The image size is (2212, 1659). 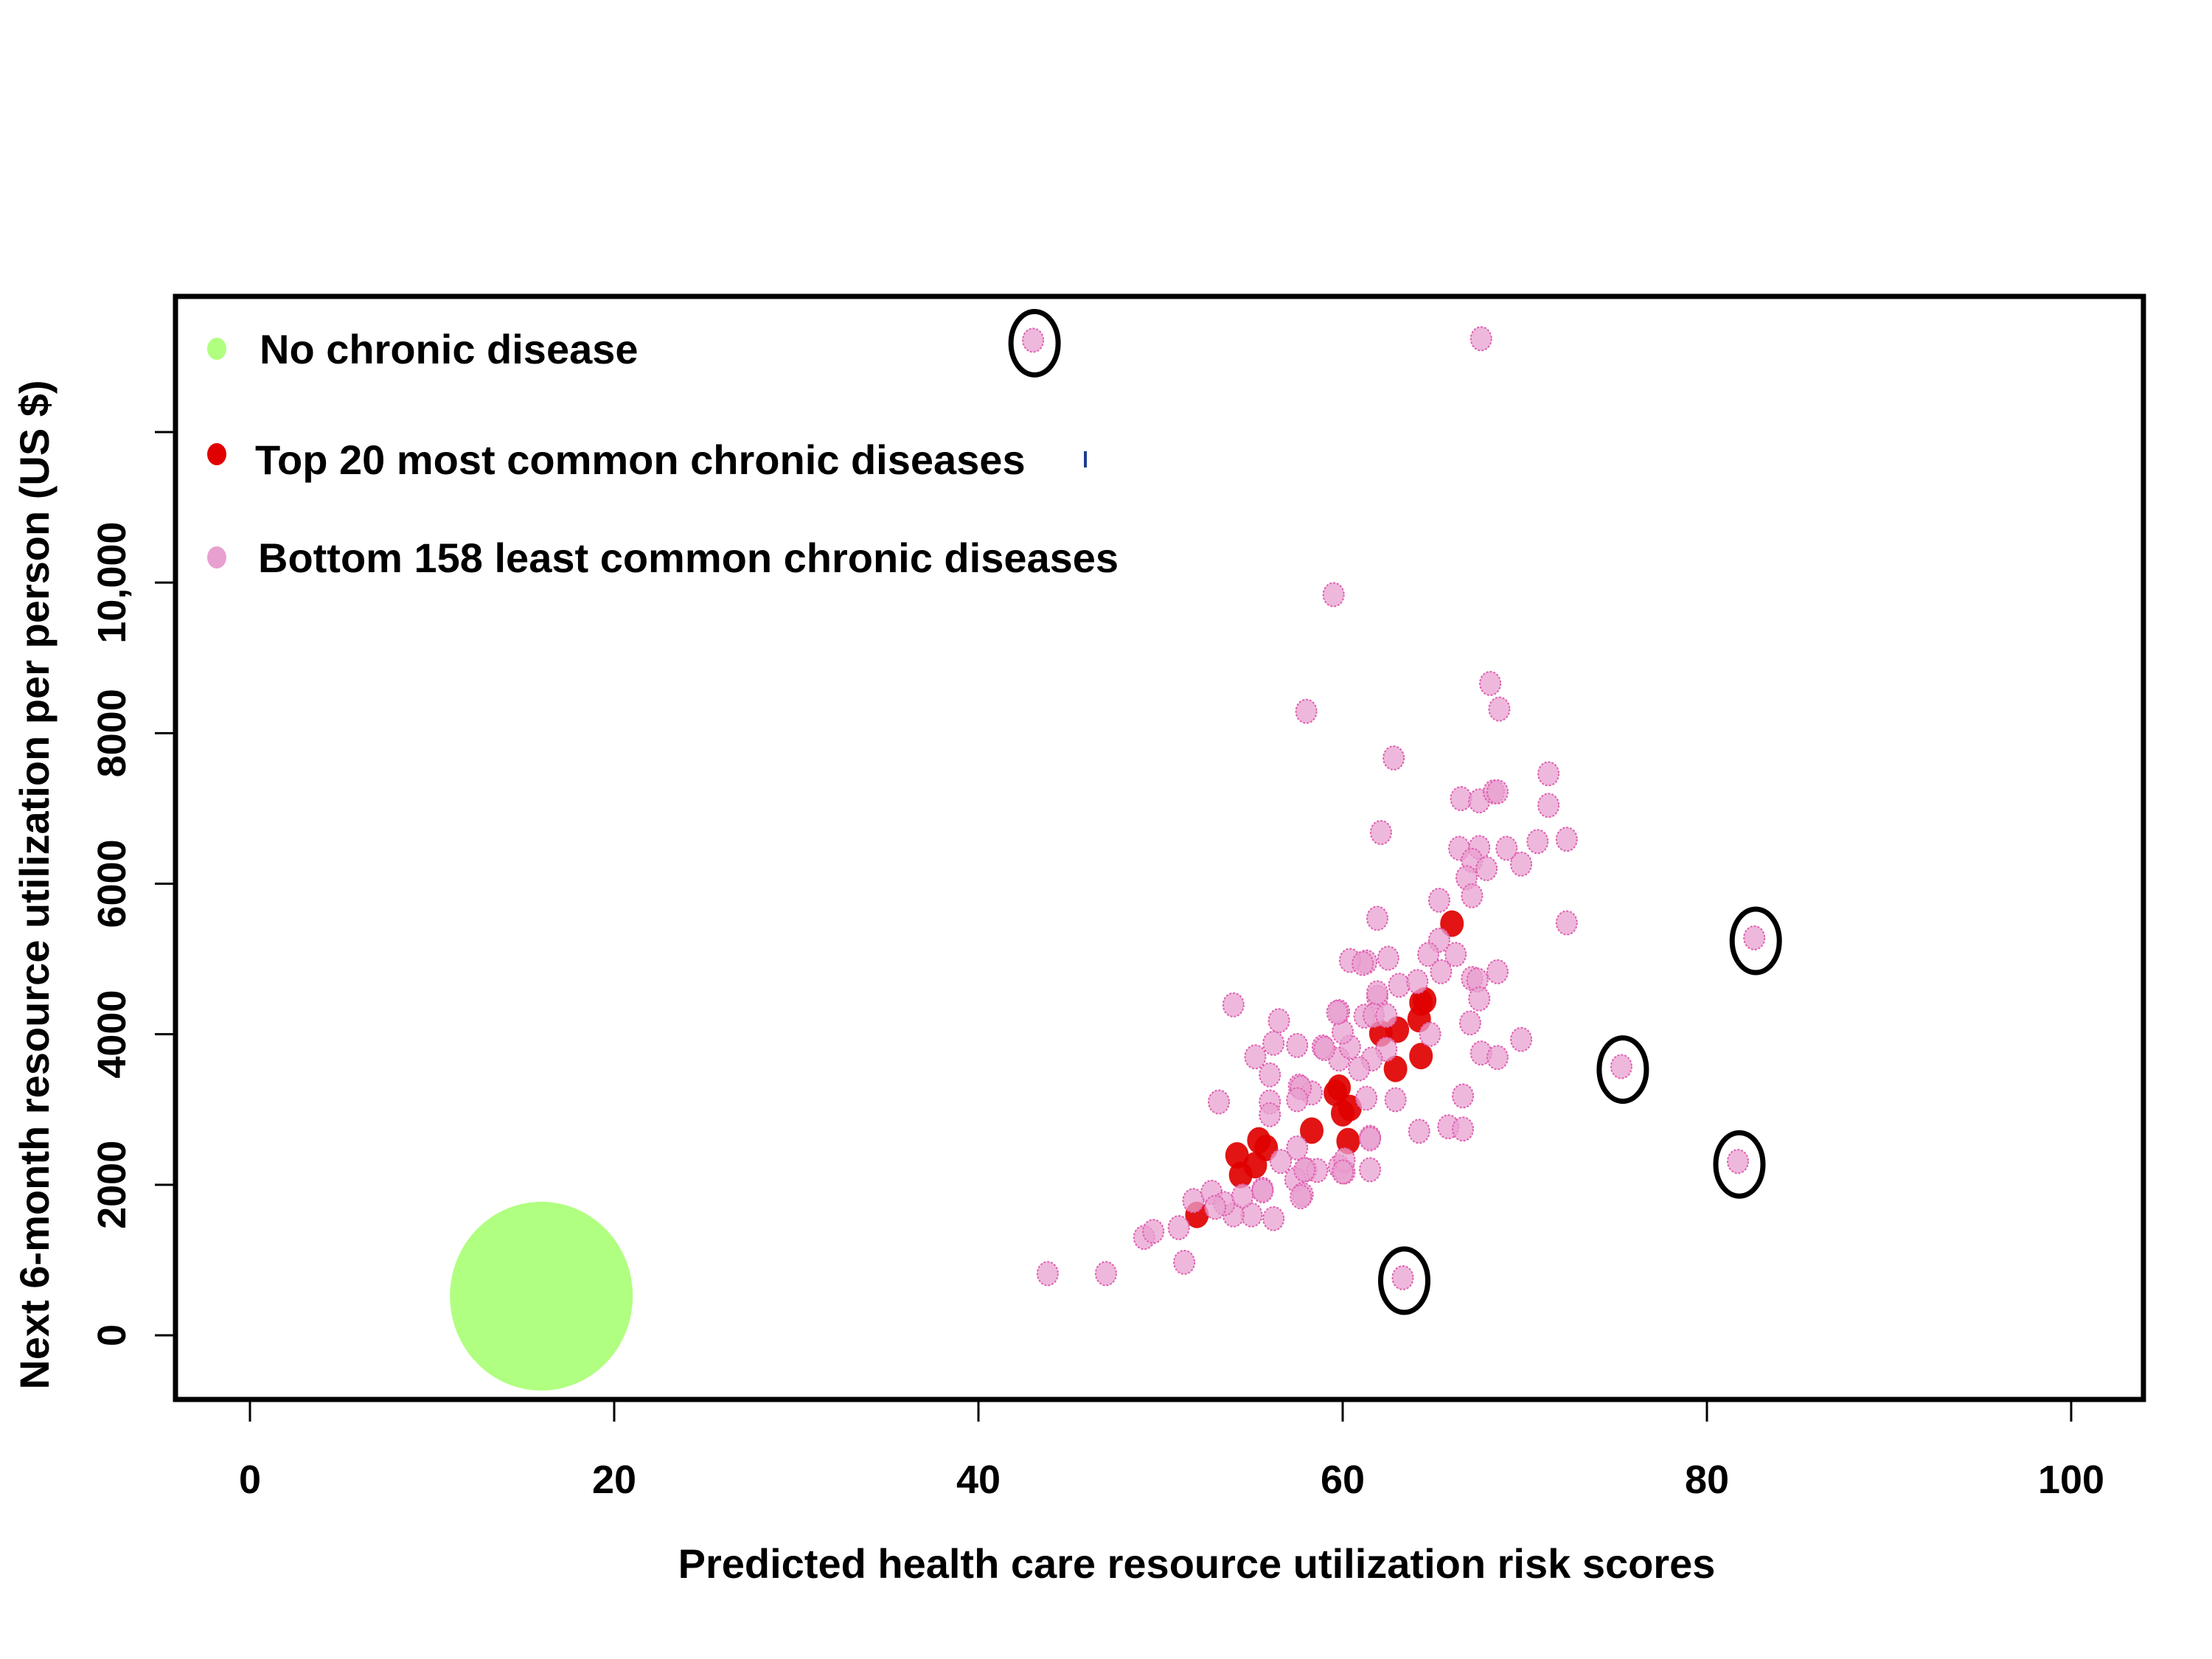 I want to click on legend-label: No chronic disease, so click(x=449, y=349).